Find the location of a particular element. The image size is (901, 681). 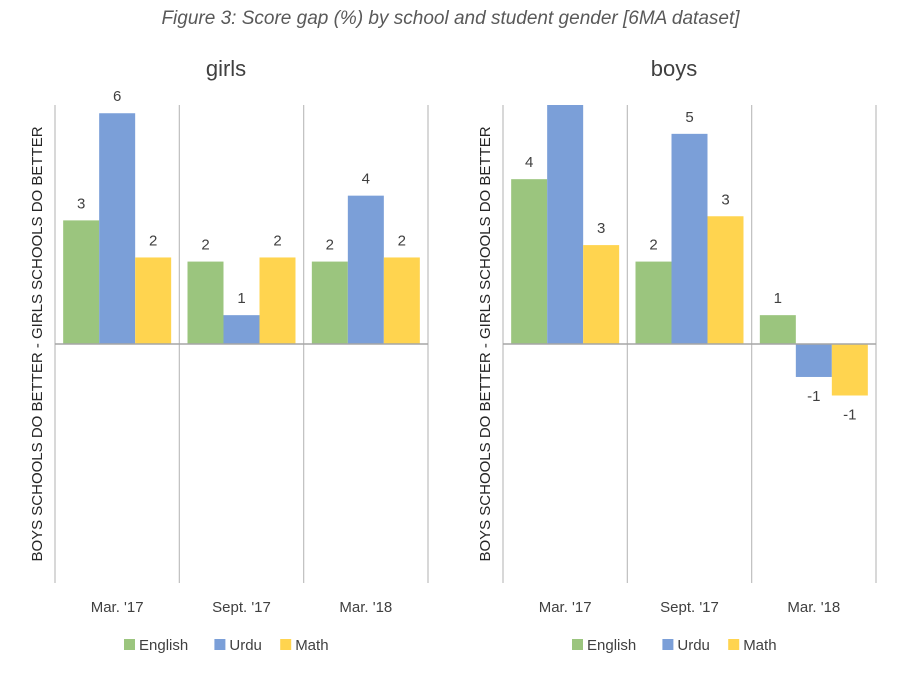

panel-title: girls is located at coordinates (226, 68).